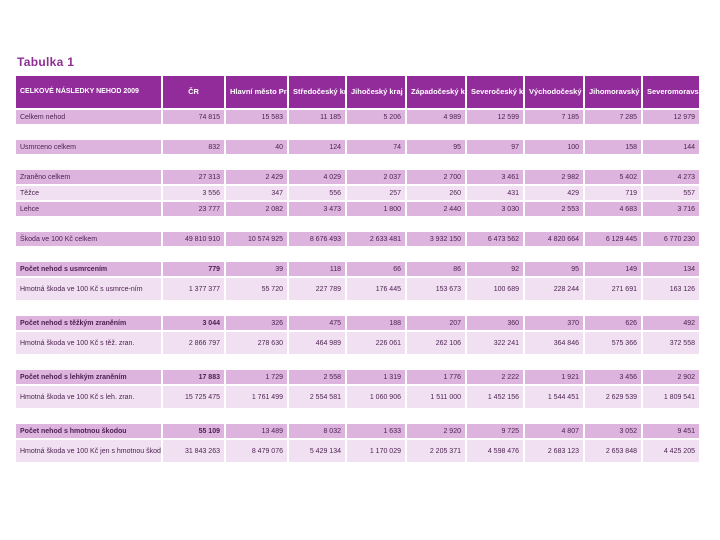  I want to click on column-header: Západočeský kraj, so click(436, 92).